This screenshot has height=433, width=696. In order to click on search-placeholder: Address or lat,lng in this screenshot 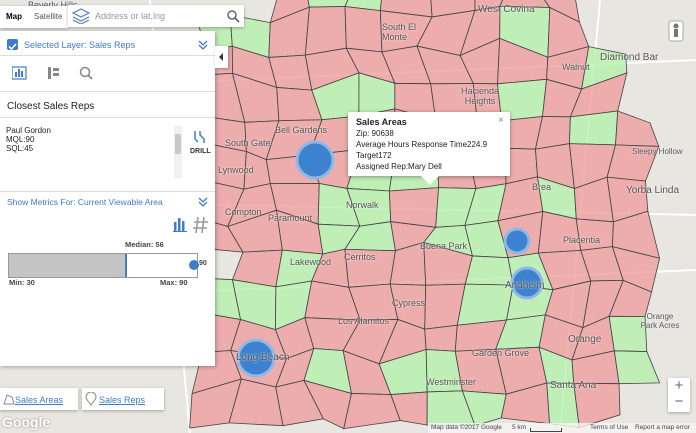, I will do `click(130, 16)`.